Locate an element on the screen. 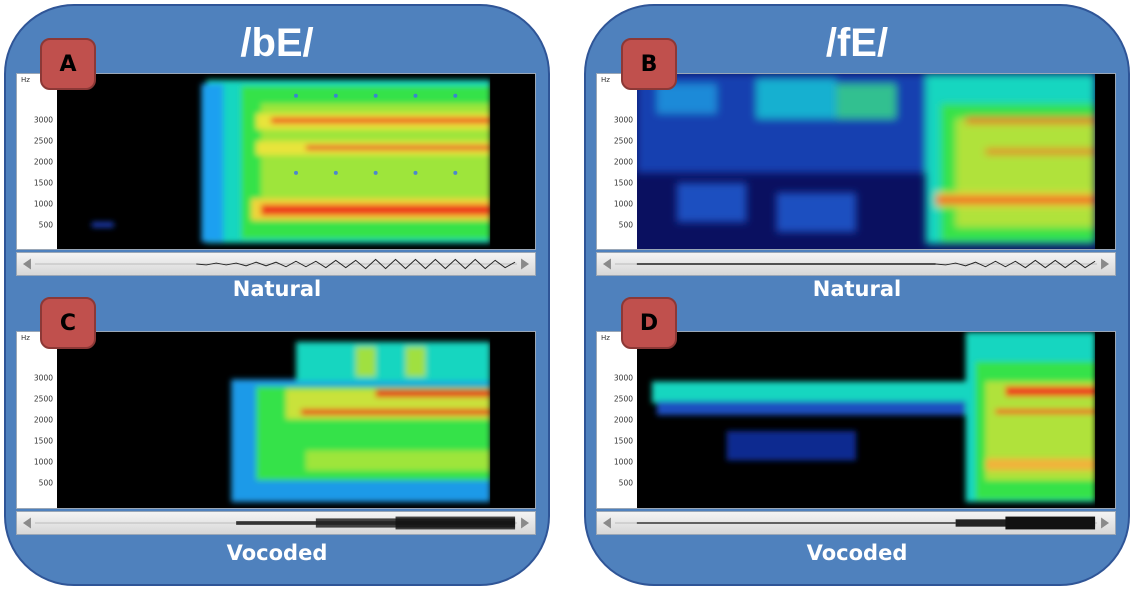 This screenshot has height=594, width=1134. badge-b: B is located at coordinates (649, 64).